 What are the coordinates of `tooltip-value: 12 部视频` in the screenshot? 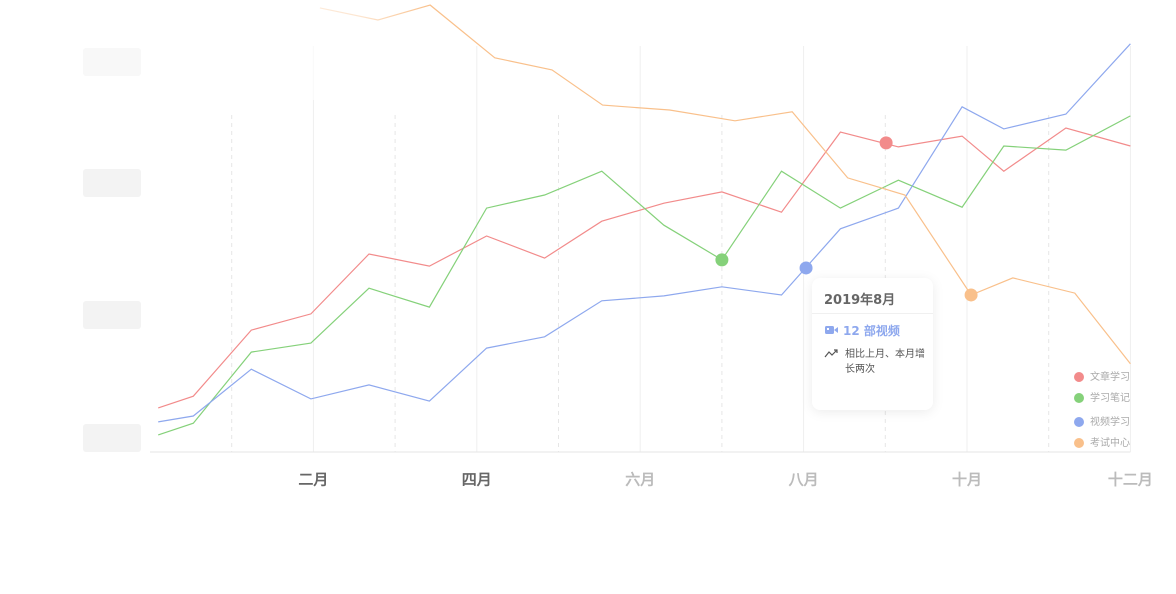 It's located at (871, 331).